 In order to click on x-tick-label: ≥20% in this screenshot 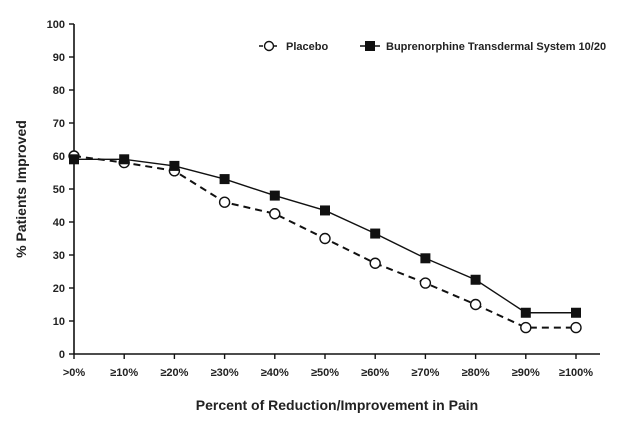, I will do `click(174, 373)`.